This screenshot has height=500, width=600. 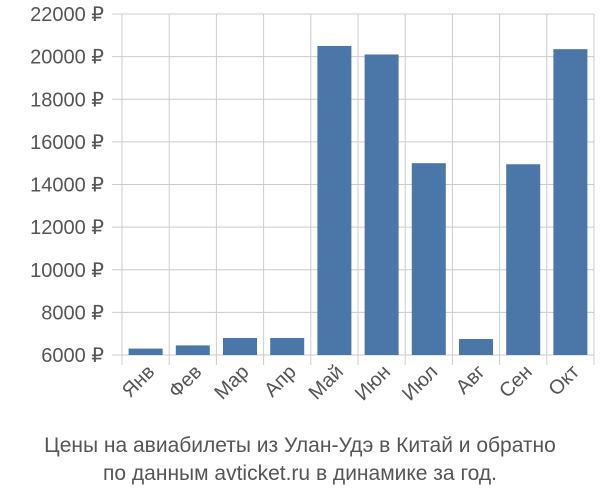 What do you see at coordinates (515, 381) in the screenshot?
I see `x-tick-label: Сен` at bounding box center [515, 381].